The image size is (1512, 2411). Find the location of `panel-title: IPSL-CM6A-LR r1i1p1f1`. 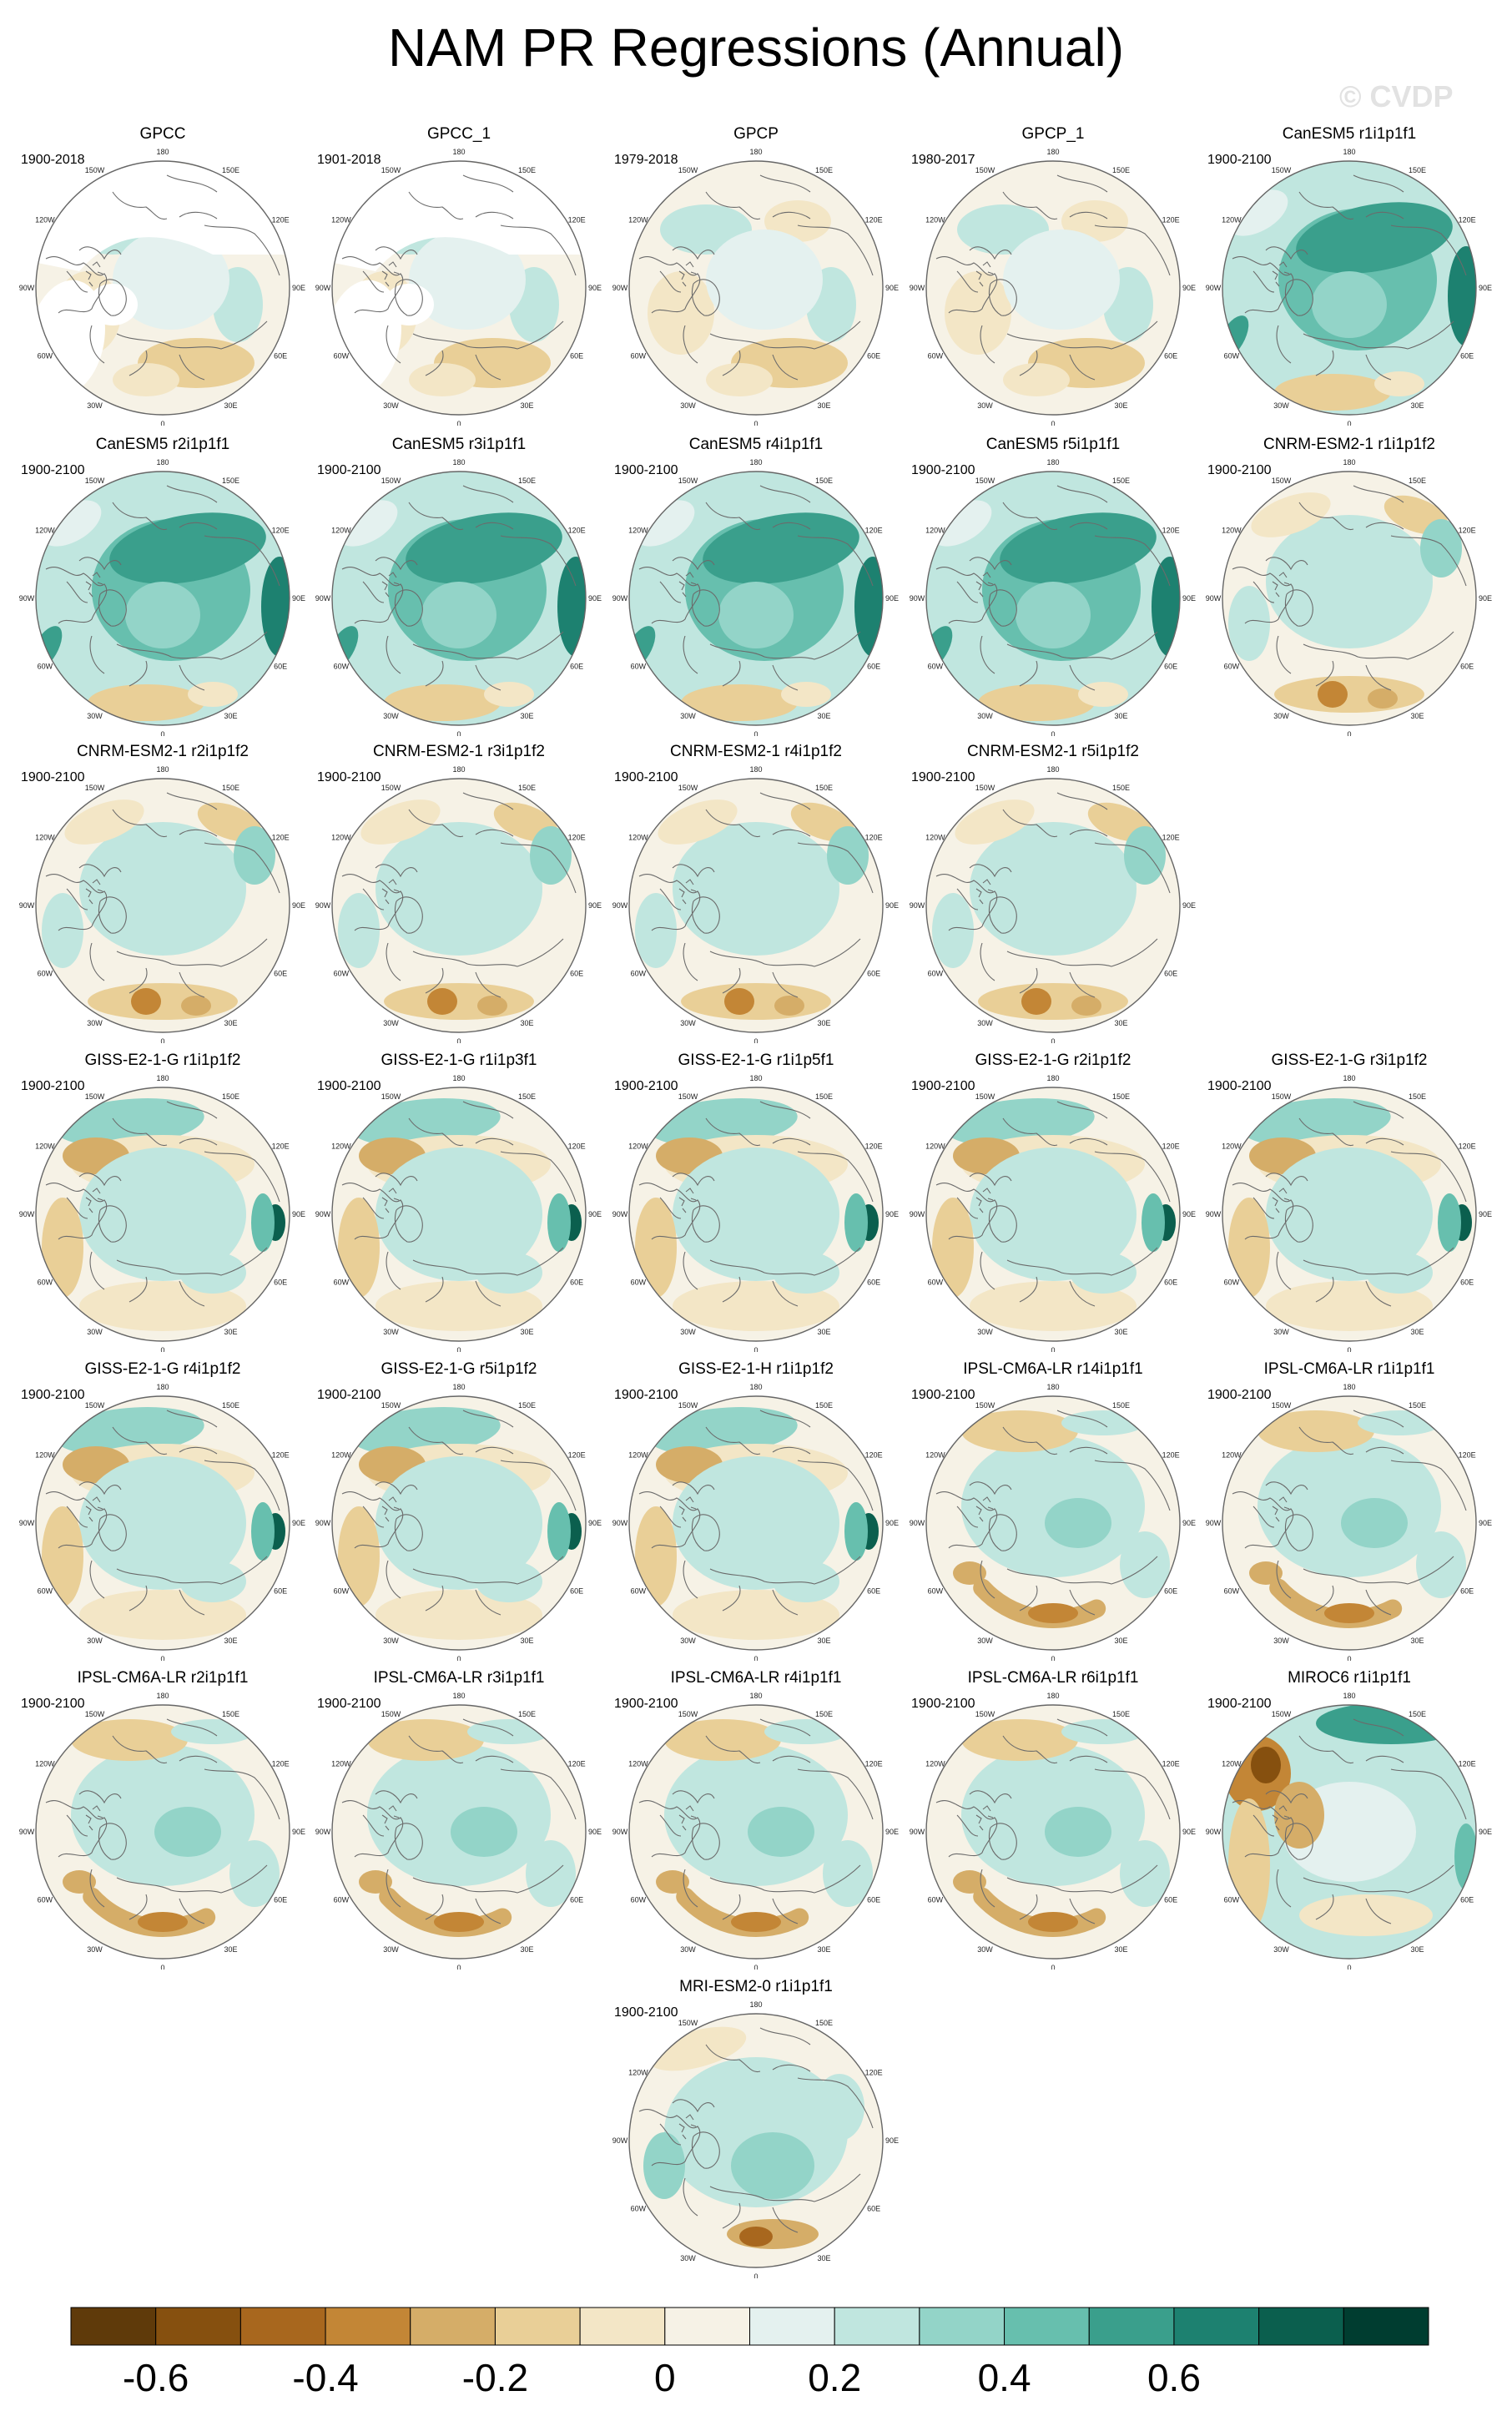

panel-title: IPSL-CM6A-LR r1i1p1f1 is located at coordinates (1349, 1369).